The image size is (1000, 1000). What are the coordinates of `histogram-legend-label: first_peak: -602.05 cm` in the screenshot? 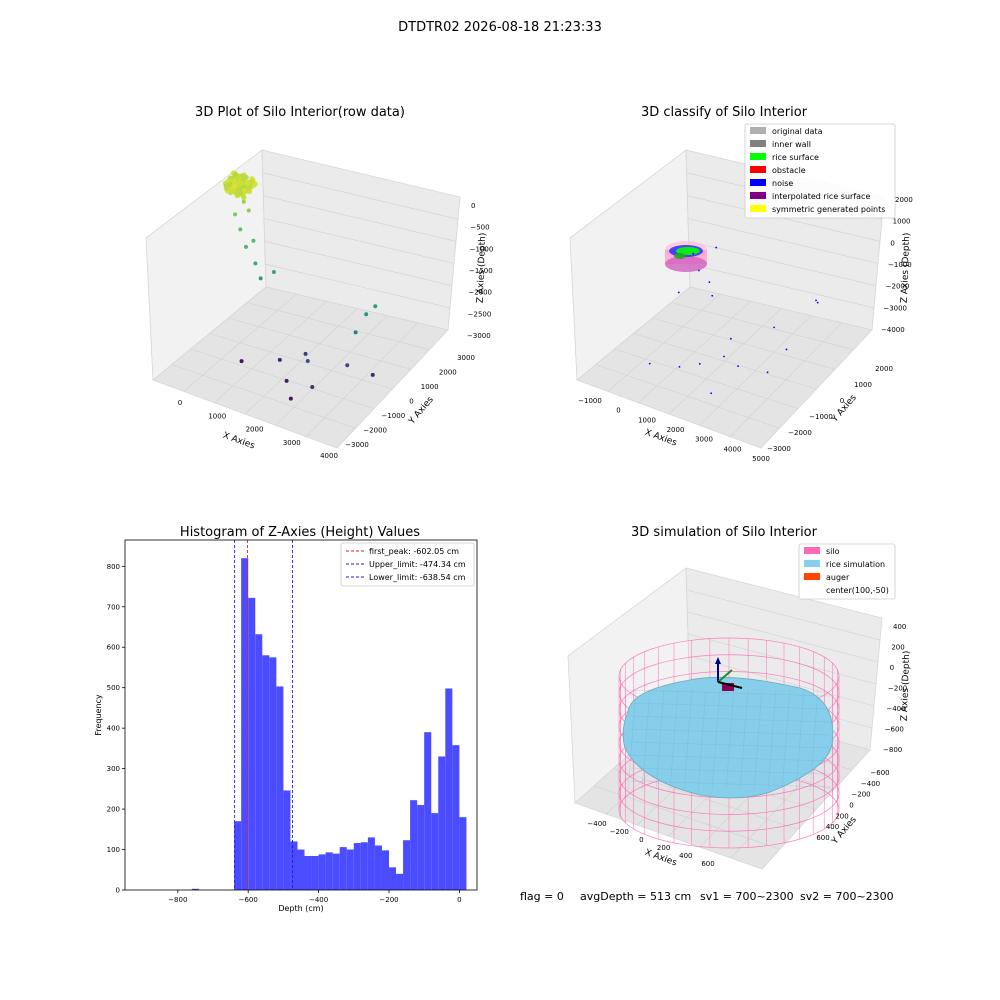 It's located at (414, 551).